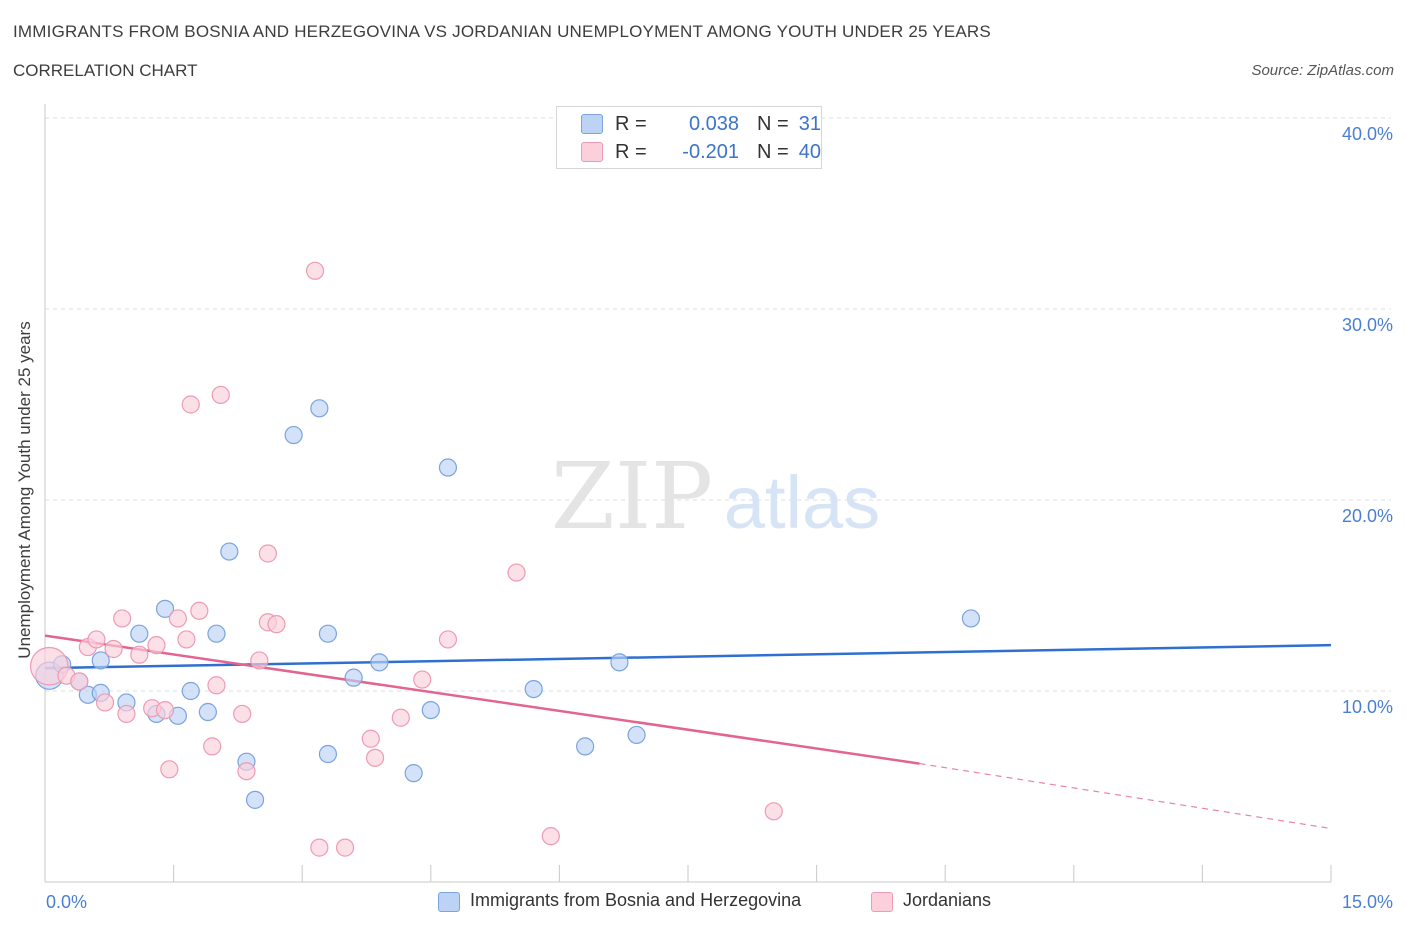  What do you see at coordinates (592, 124) in the screenshot?
I see `legend-swatch-blue` at bounding box center [592, 124].